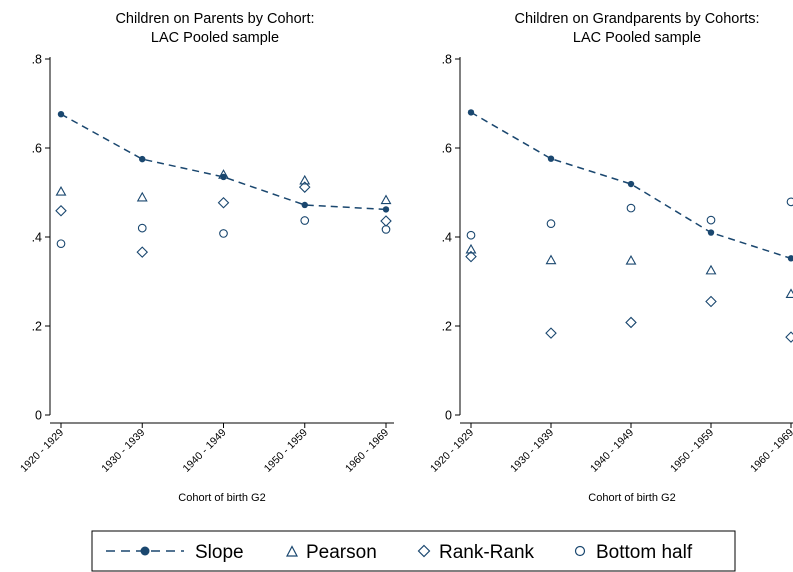 The height and width of the screenshot is (572, 793). Describe the element at coordinates (341, 552) in the screenshot. I see `legend-label: Pearson` at that location.